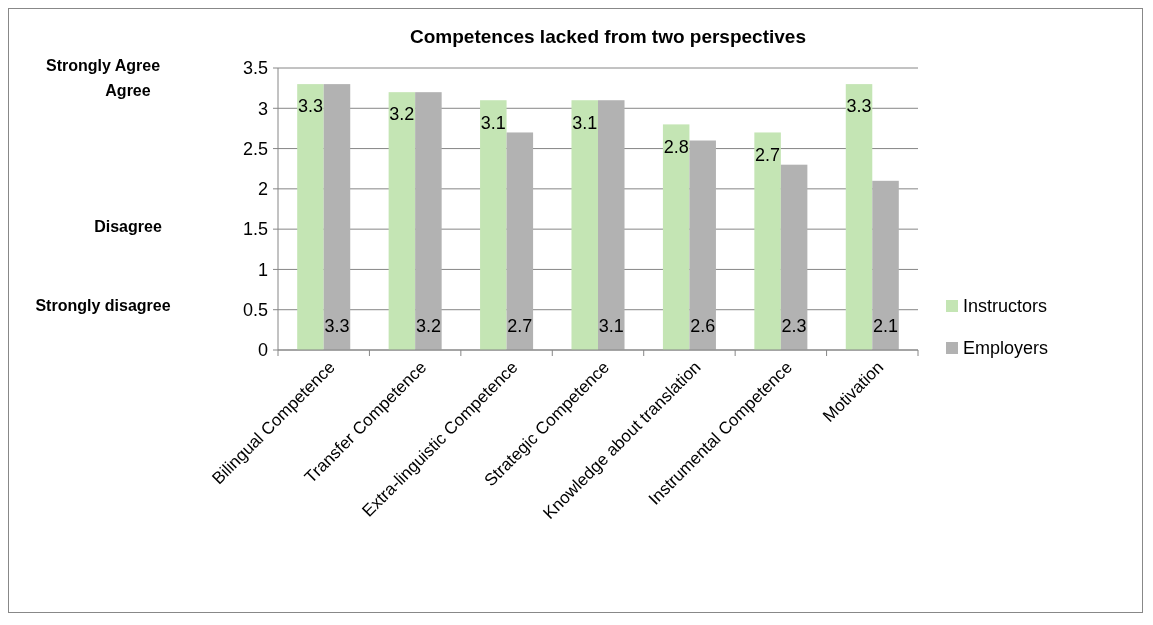  What do you see at coordinates (103, 65) in the screenshot?
I see `text: Strongly Agree` at bounding box center [103, 65].